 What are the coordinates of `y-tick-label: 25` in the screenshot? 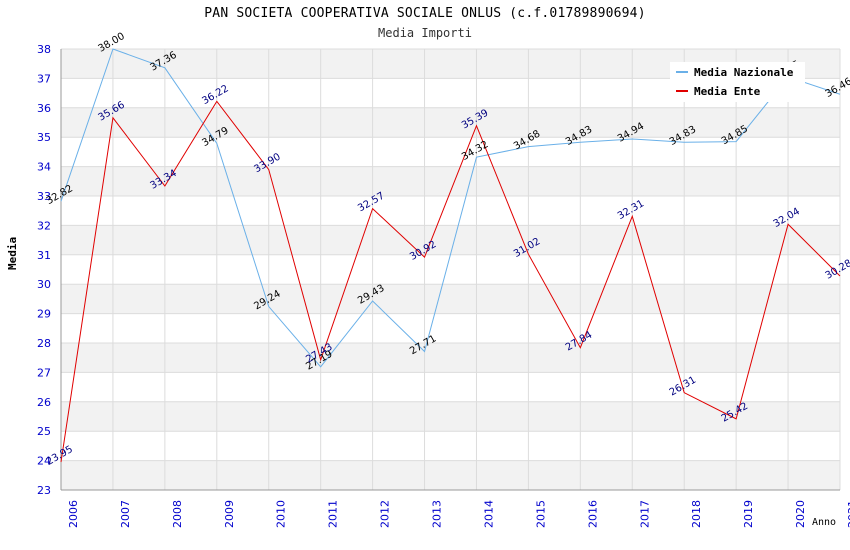 It's located at (44, 431).